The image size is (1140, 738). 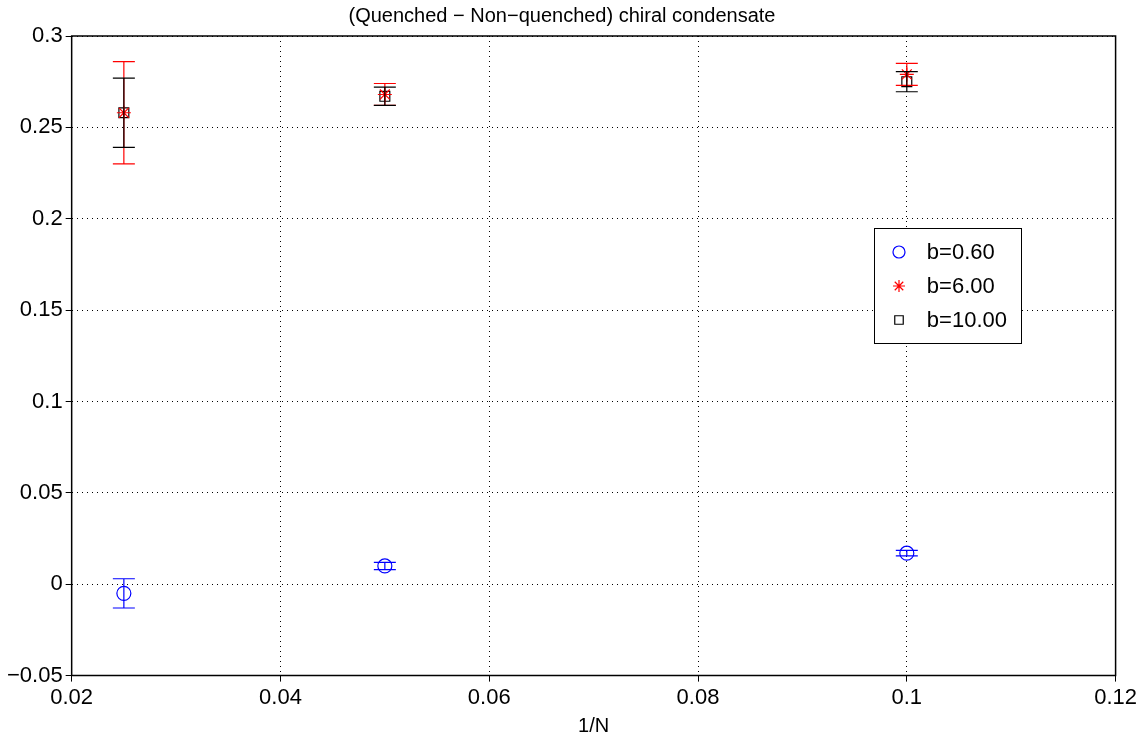 I want to click on legend-label: b=0.60, so click(x=960, y=252).